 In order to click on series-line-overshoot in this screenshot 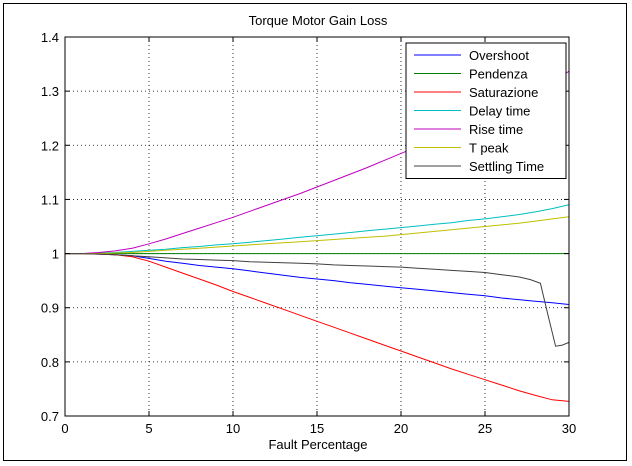, I will do `click(317, 279)`.